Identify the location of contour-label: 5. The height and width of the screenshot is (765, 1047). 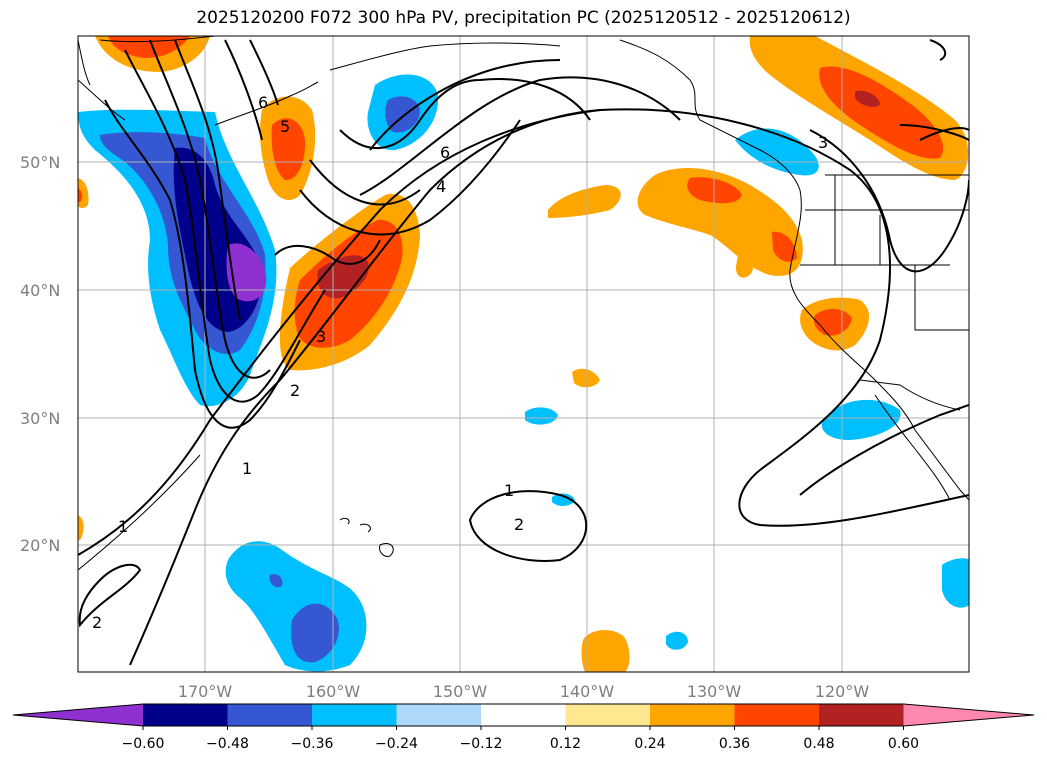
(285, 126).